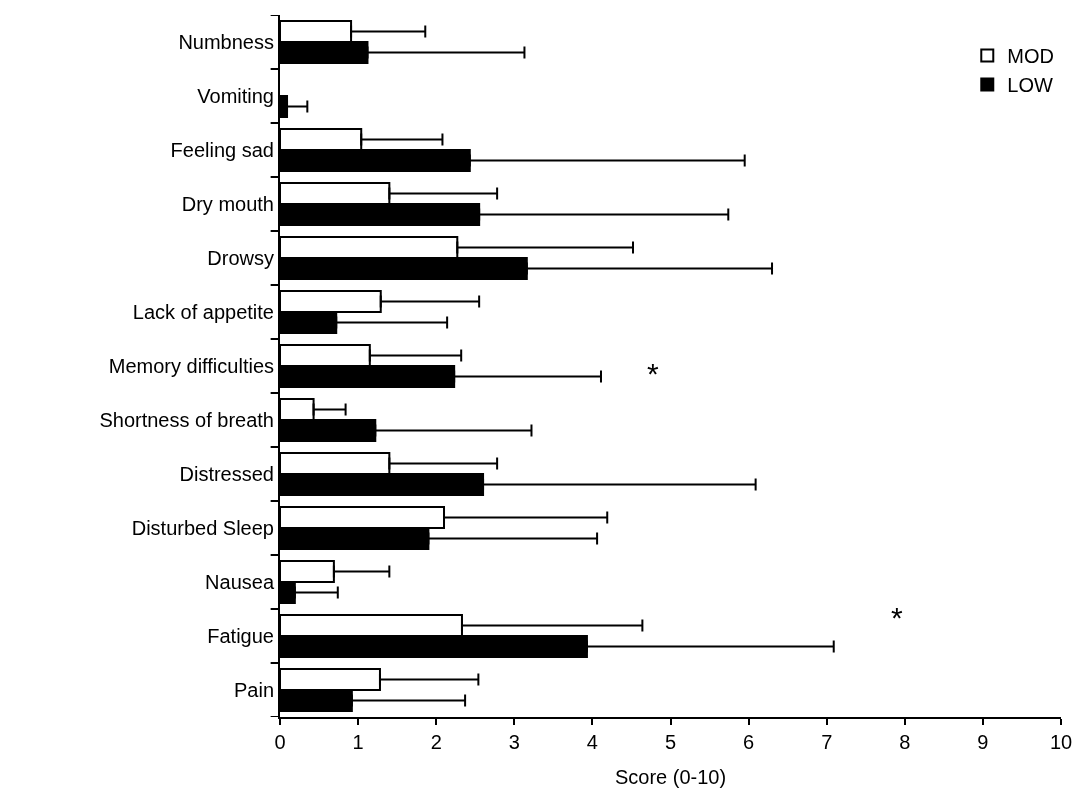 This screenshot has width=1084, height=807. I want to click on y-tick-label: Dry mouth, so click(227, 204).